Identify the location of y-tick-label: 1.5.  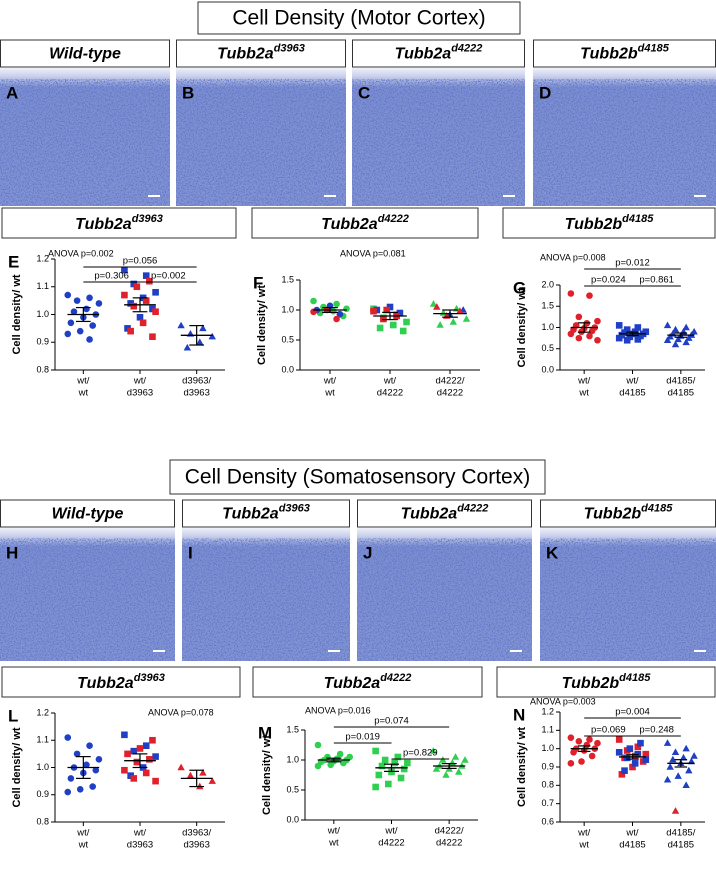
(287, 279).